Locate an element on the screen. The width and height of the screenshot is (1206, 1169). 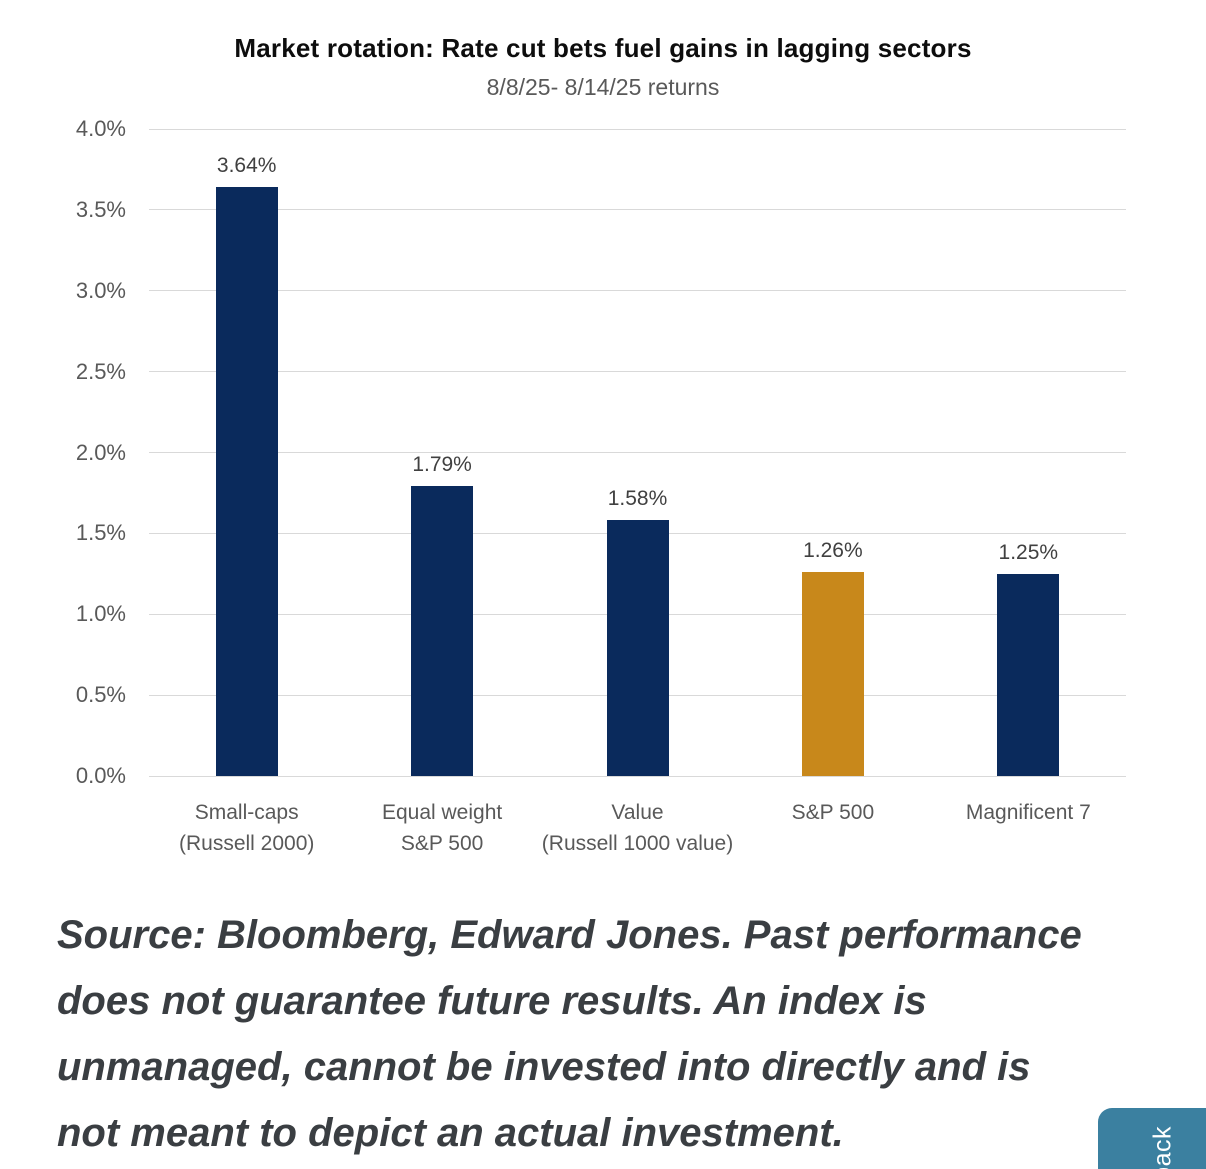
x-axis-category-line: Small-caps is located at coordinates (246, 812).